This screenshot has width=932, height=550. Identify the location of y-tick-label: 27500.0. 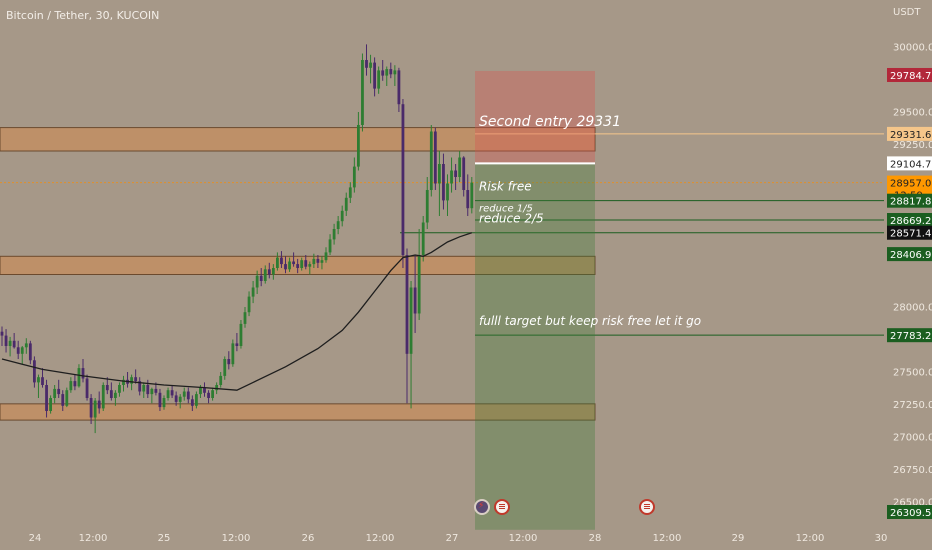
(912, 373).